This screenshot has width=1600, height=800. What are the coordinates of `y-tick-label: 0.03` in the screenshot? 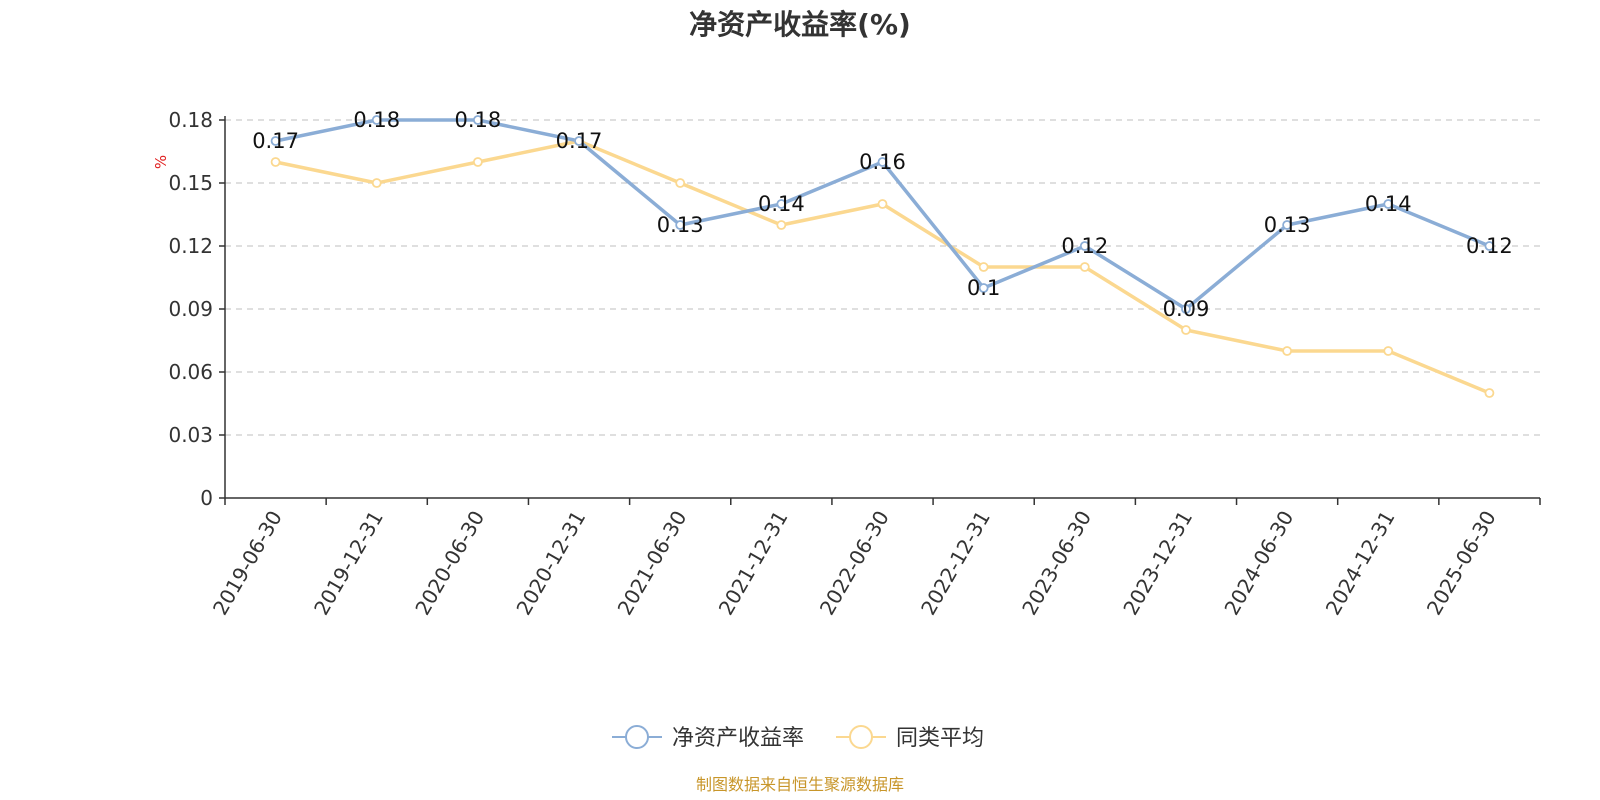 It's located at (190, 435).